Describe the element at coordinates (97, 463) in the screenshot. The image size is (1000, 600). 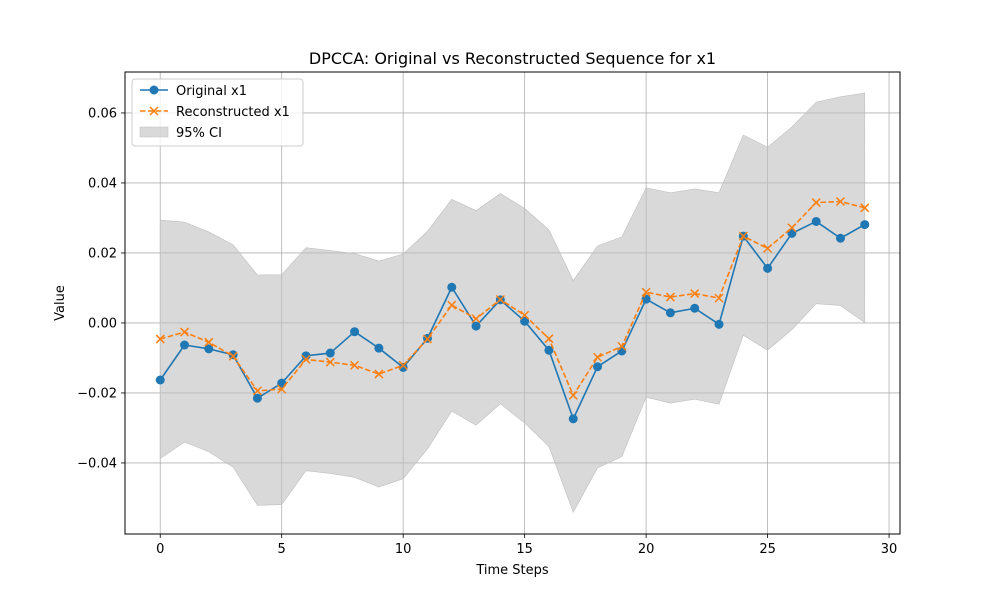
I see `y-tick-label: −0.04` at that location.